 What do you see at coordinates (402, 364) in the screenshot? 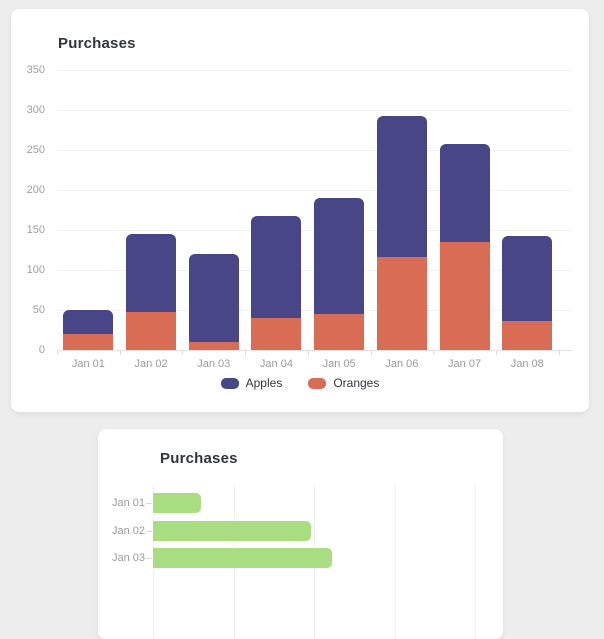
I see `x-axis-label: Jan 06` at bounding box center [402, 364].